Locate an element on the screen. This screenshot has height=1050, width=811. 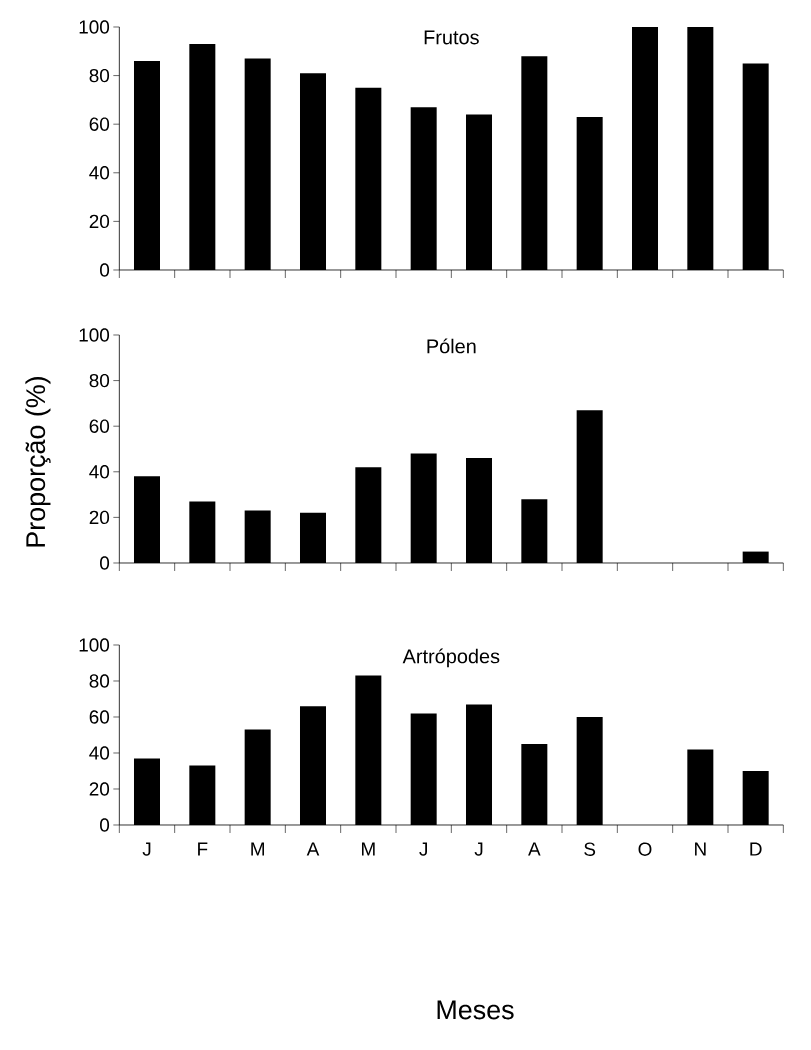
x-tick-label: D is located at coordinates (756, 849).